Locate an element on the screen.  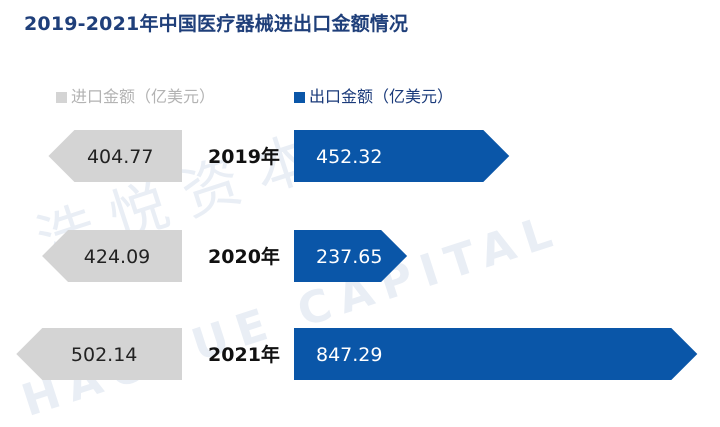
legend-import: 进口金额（亿美元） is located at coordinates (135, 97).